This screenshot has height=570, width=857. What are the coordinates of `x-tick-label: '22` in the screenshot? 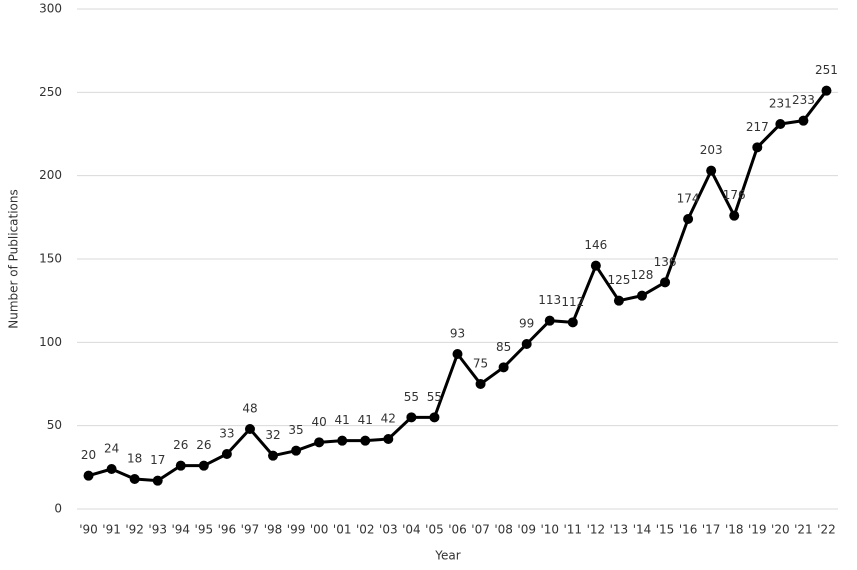 It's located at (826, 530).